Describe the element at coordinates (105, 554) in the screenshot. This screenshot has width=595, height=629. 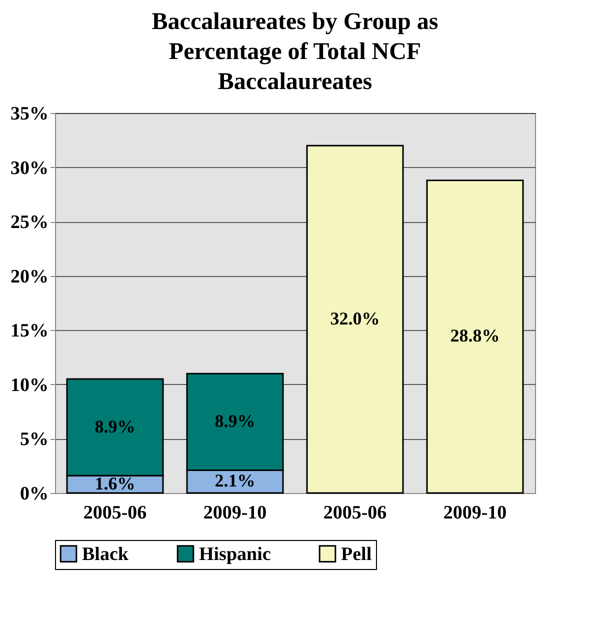
I see `legend-label: Black` at that location.